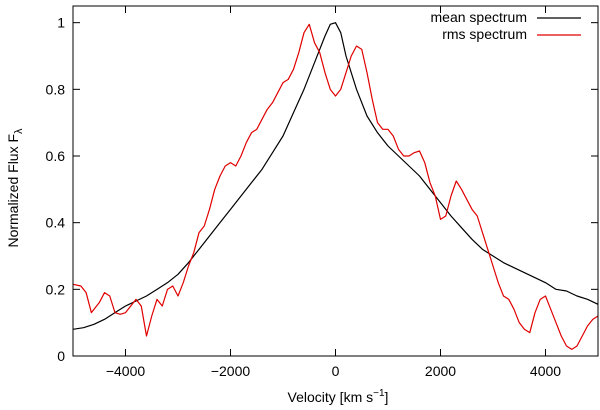 This screenshot has width=600, height=410. I want to click on y-tick-label: 0.4, so click(56, 223).